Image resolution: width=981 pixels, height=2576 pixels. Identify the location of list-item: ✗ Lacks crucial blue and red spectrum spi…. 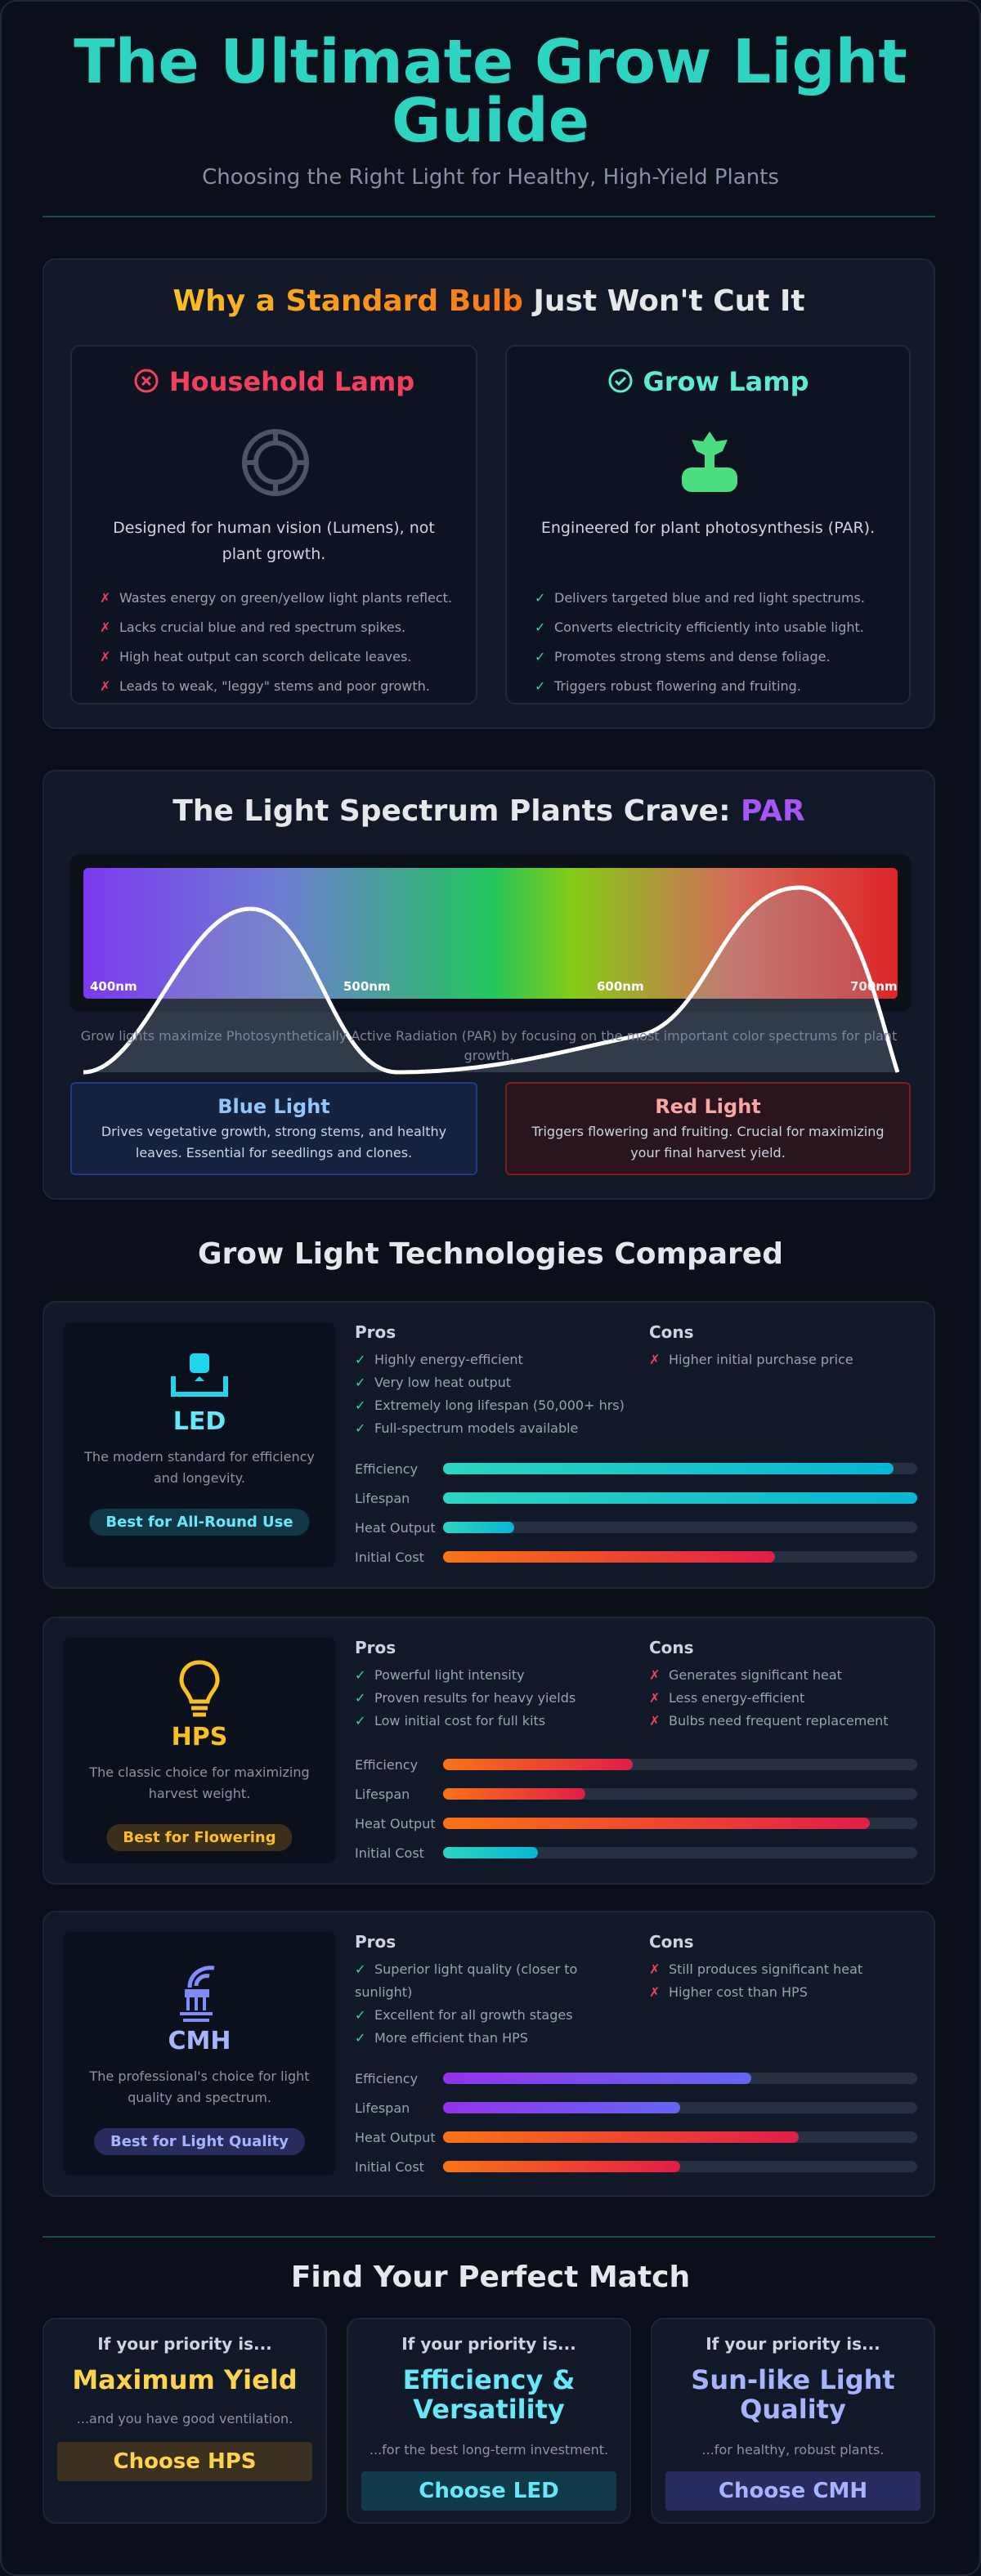
(279, 627).